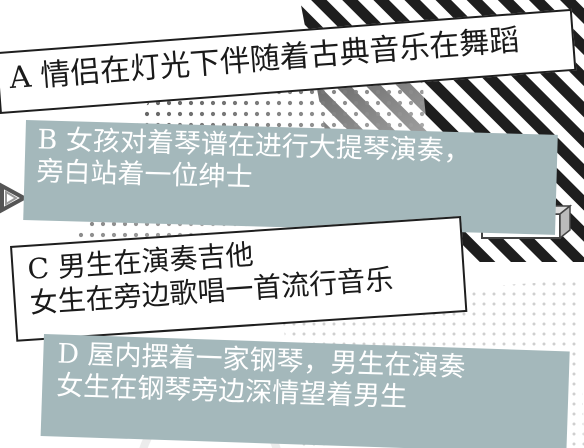  What do you see at coordinates (38, 269) in the screenshot?
I see `option-c-letter: C` at bounding box center [38, 269].